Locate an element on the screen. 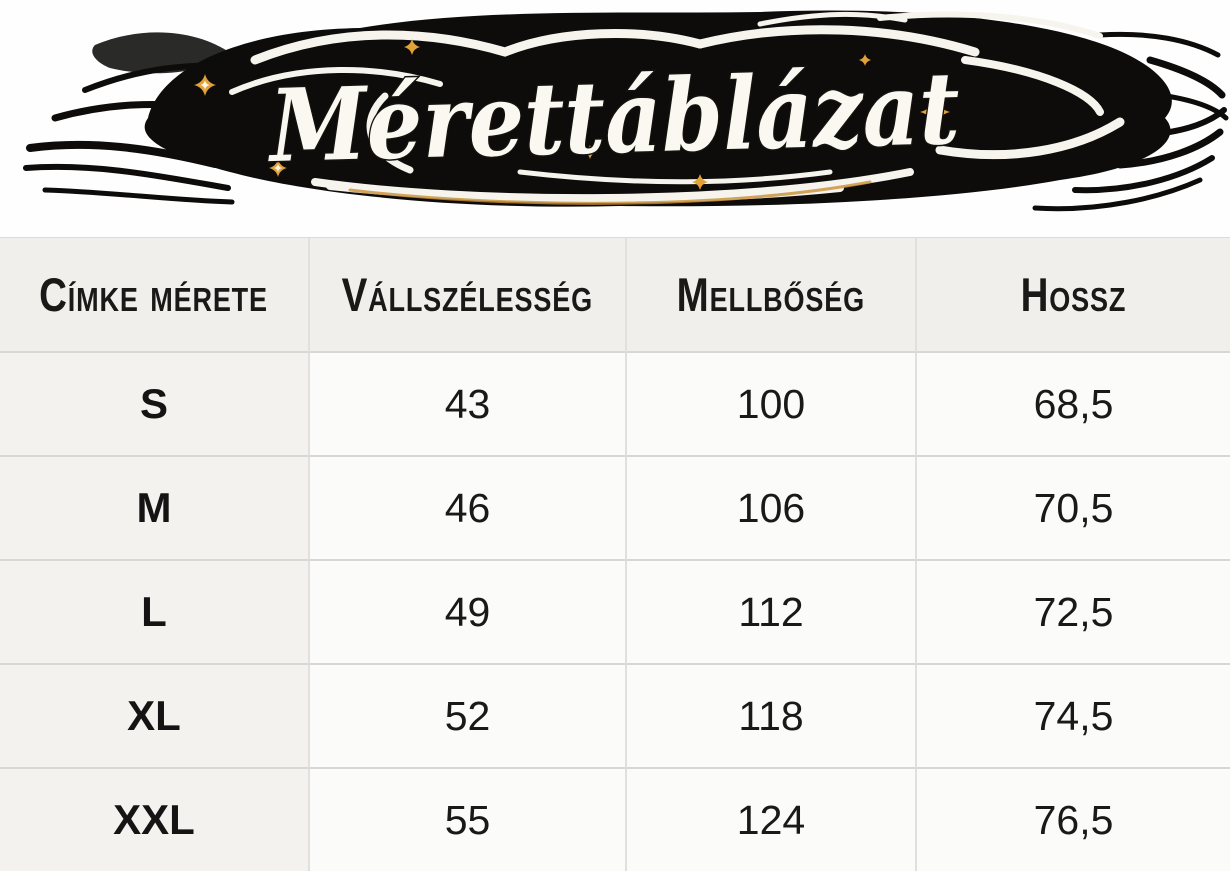 The width and height of the screenshot is (1230, 871). size-name: L is located at coordinates (154, 611).